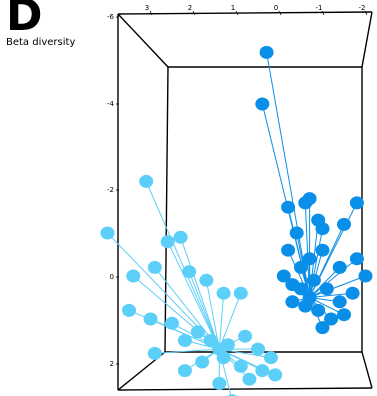 This screenshot has height=396, width=377. What do you see at coordinates (319, 8) in the screenshot?
I see `top-tick-label: -1` at bounding box center [319, 8].